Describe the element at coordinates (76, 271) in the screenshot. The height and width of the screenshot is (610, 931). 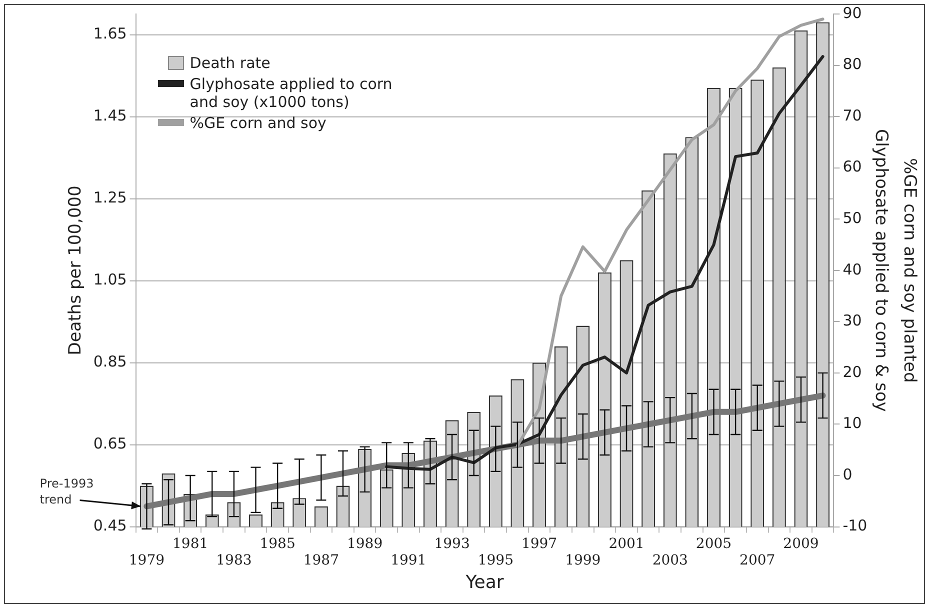
I see `y-axis-title: Deaths per 100,000` at that location.